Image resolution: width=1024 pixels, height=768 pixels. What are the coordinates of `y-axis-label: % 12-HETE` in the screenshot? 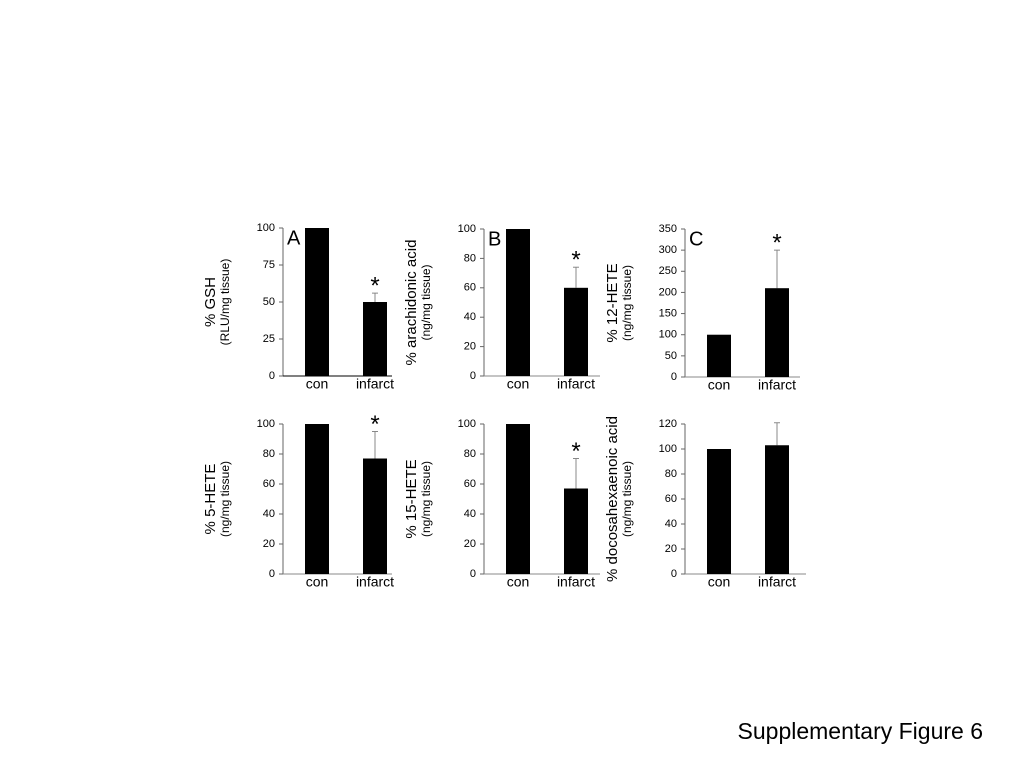 It's located at (612, 302).